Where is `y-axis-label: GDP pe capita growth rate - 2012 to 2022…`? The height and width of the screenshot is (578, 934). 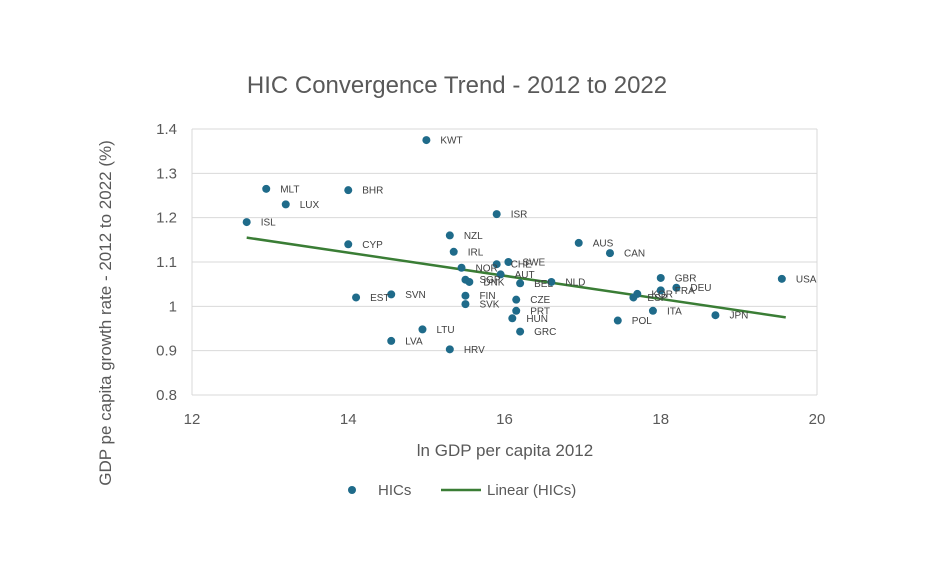 y-axis-label: GDP pe capita growth rate - 2012 to 2022… is located at coordinates (105, 313).